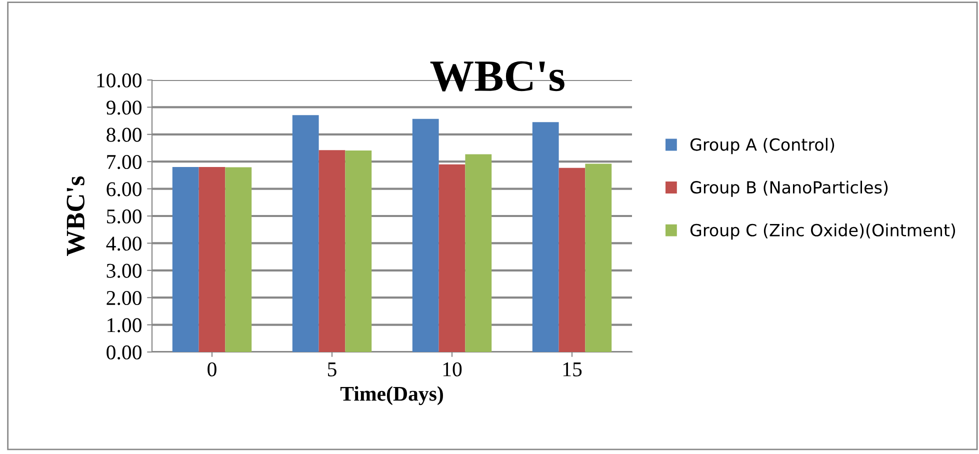 The image size is (979, 454). What do you see at coordinates (124, 271) in the screenshot?
I see `y-tick-label: 3.00` at bounding box center [124, 271].